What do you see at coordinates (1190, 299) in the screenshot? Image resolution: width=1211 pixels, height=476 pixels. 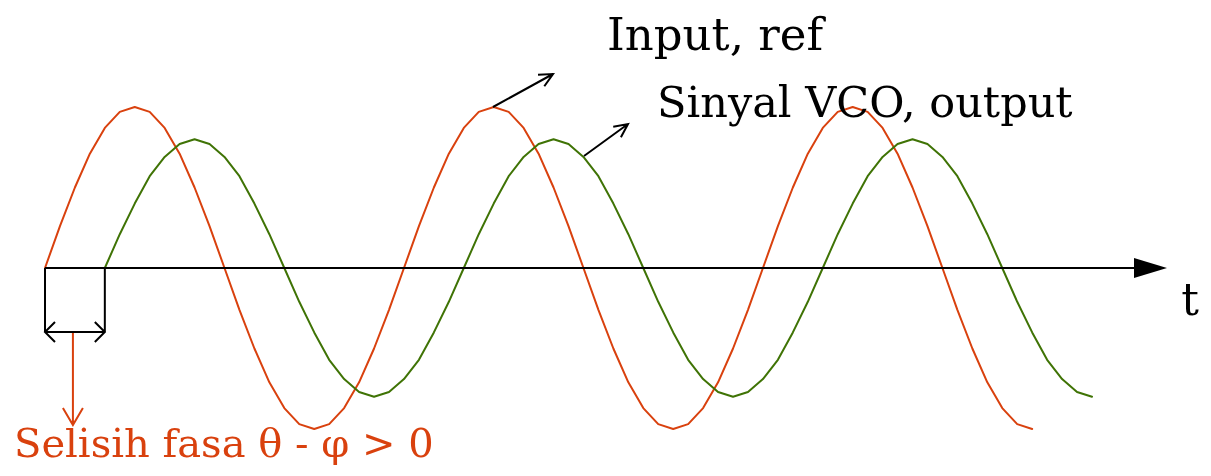 I see `x-axis-title: t` at bounding box center [1190, 299].